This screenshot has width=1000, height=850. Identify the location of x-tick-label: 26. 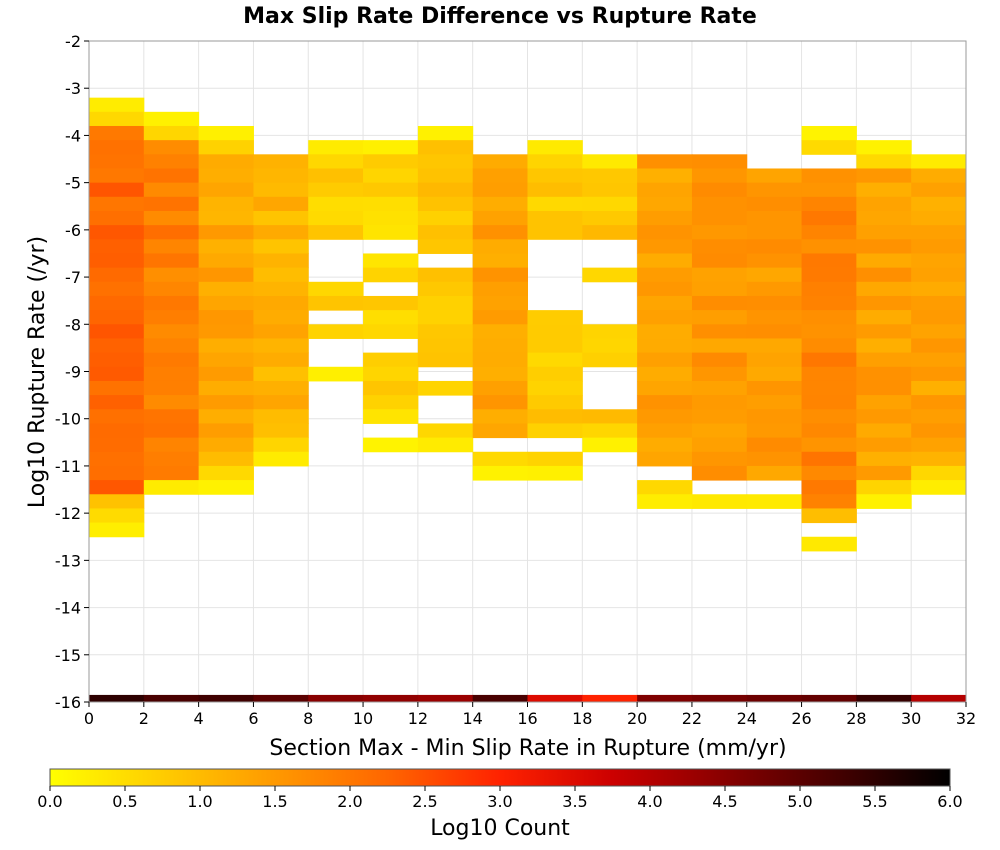
(801, 718).